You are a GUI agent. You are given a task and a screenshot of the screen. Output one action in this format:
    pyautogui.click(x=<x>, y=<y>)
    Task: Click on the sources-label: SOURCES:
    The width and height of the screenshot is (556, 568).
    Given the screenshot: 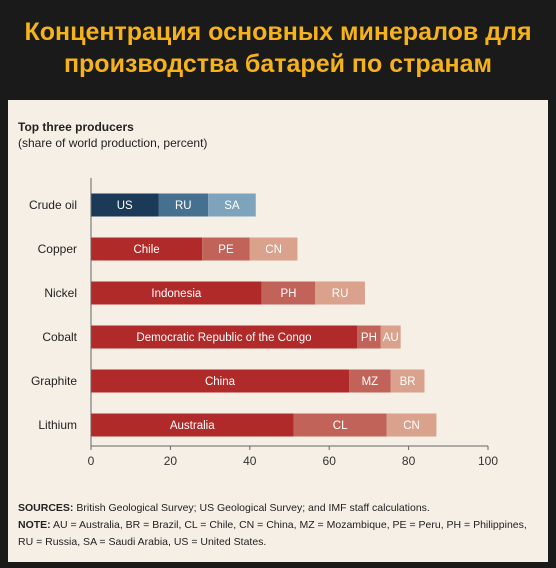 What is the action you would take?
    pyautogui.click(x=46, y=508)
    